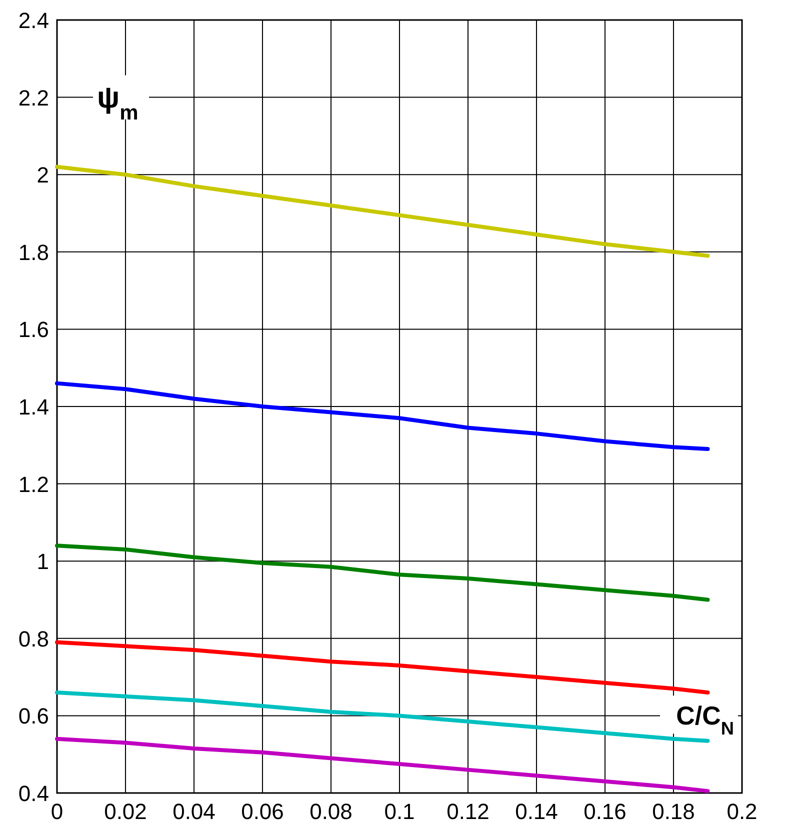 The height and width of the screenshot is (837, 789). Describe the element at coordinates (125, 811) in the screenshot. I see `x-tick-label: 0.02` at that location.